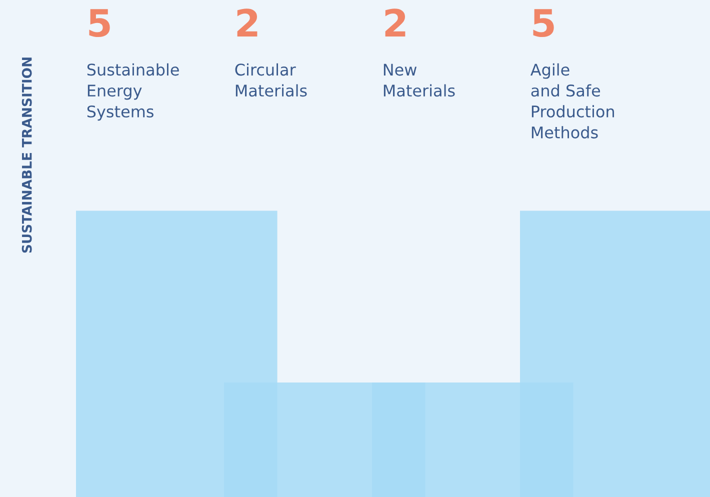  What do you see at coordinates (133, 92) in the screenshot?
I see `x-tick-label: Sustainable Energy Systems` at bounding box center [133, 92].